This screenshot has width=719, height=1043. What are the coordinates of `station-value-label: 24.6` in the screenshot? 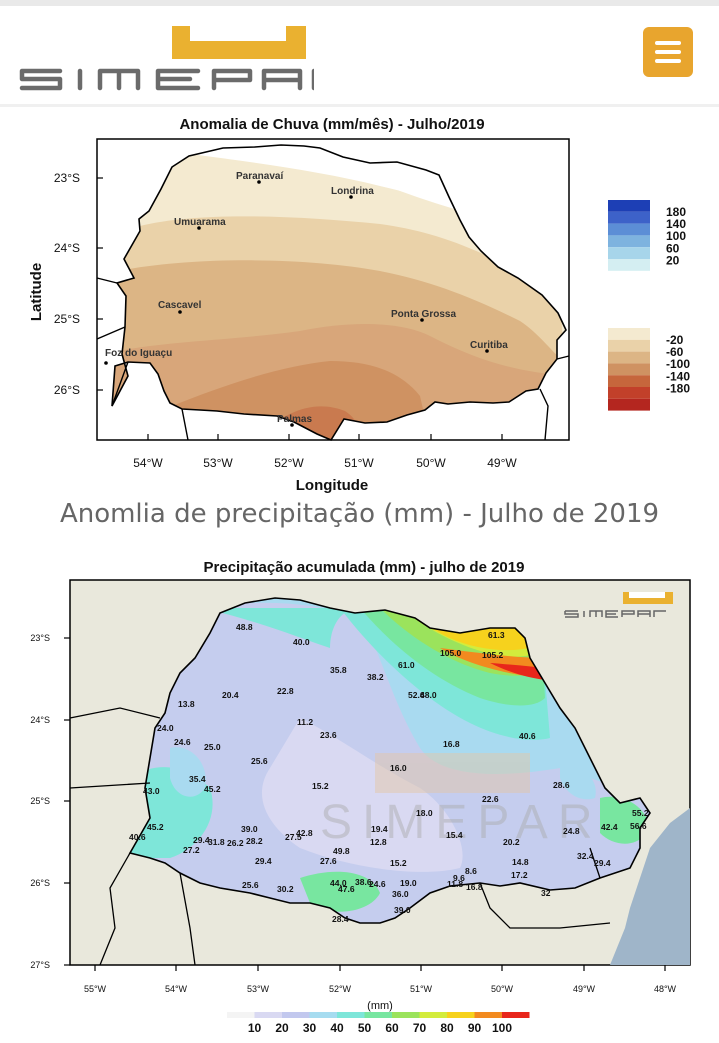 It's located at (182, 742).